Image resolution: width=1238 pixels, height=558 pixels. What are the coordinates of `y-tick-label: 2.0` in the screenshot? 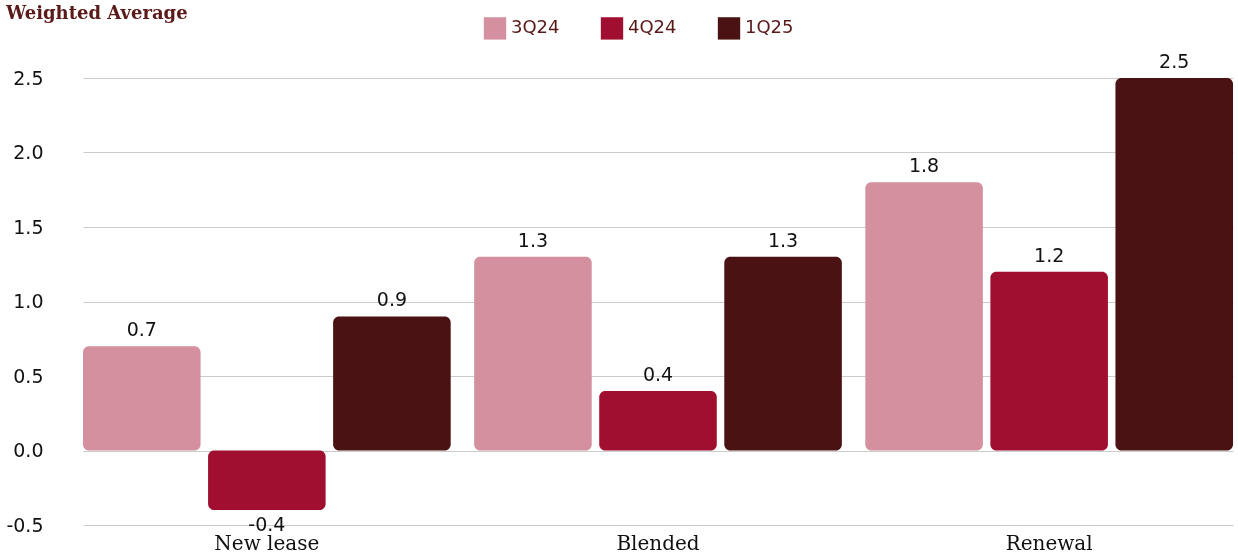 It's located at (28, 152).